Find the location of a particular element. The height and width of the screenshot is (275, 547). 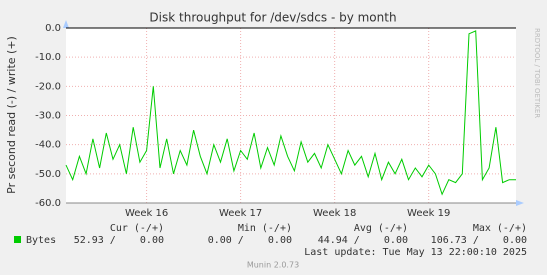

legend-swatch is located at coordinates (17, 239).